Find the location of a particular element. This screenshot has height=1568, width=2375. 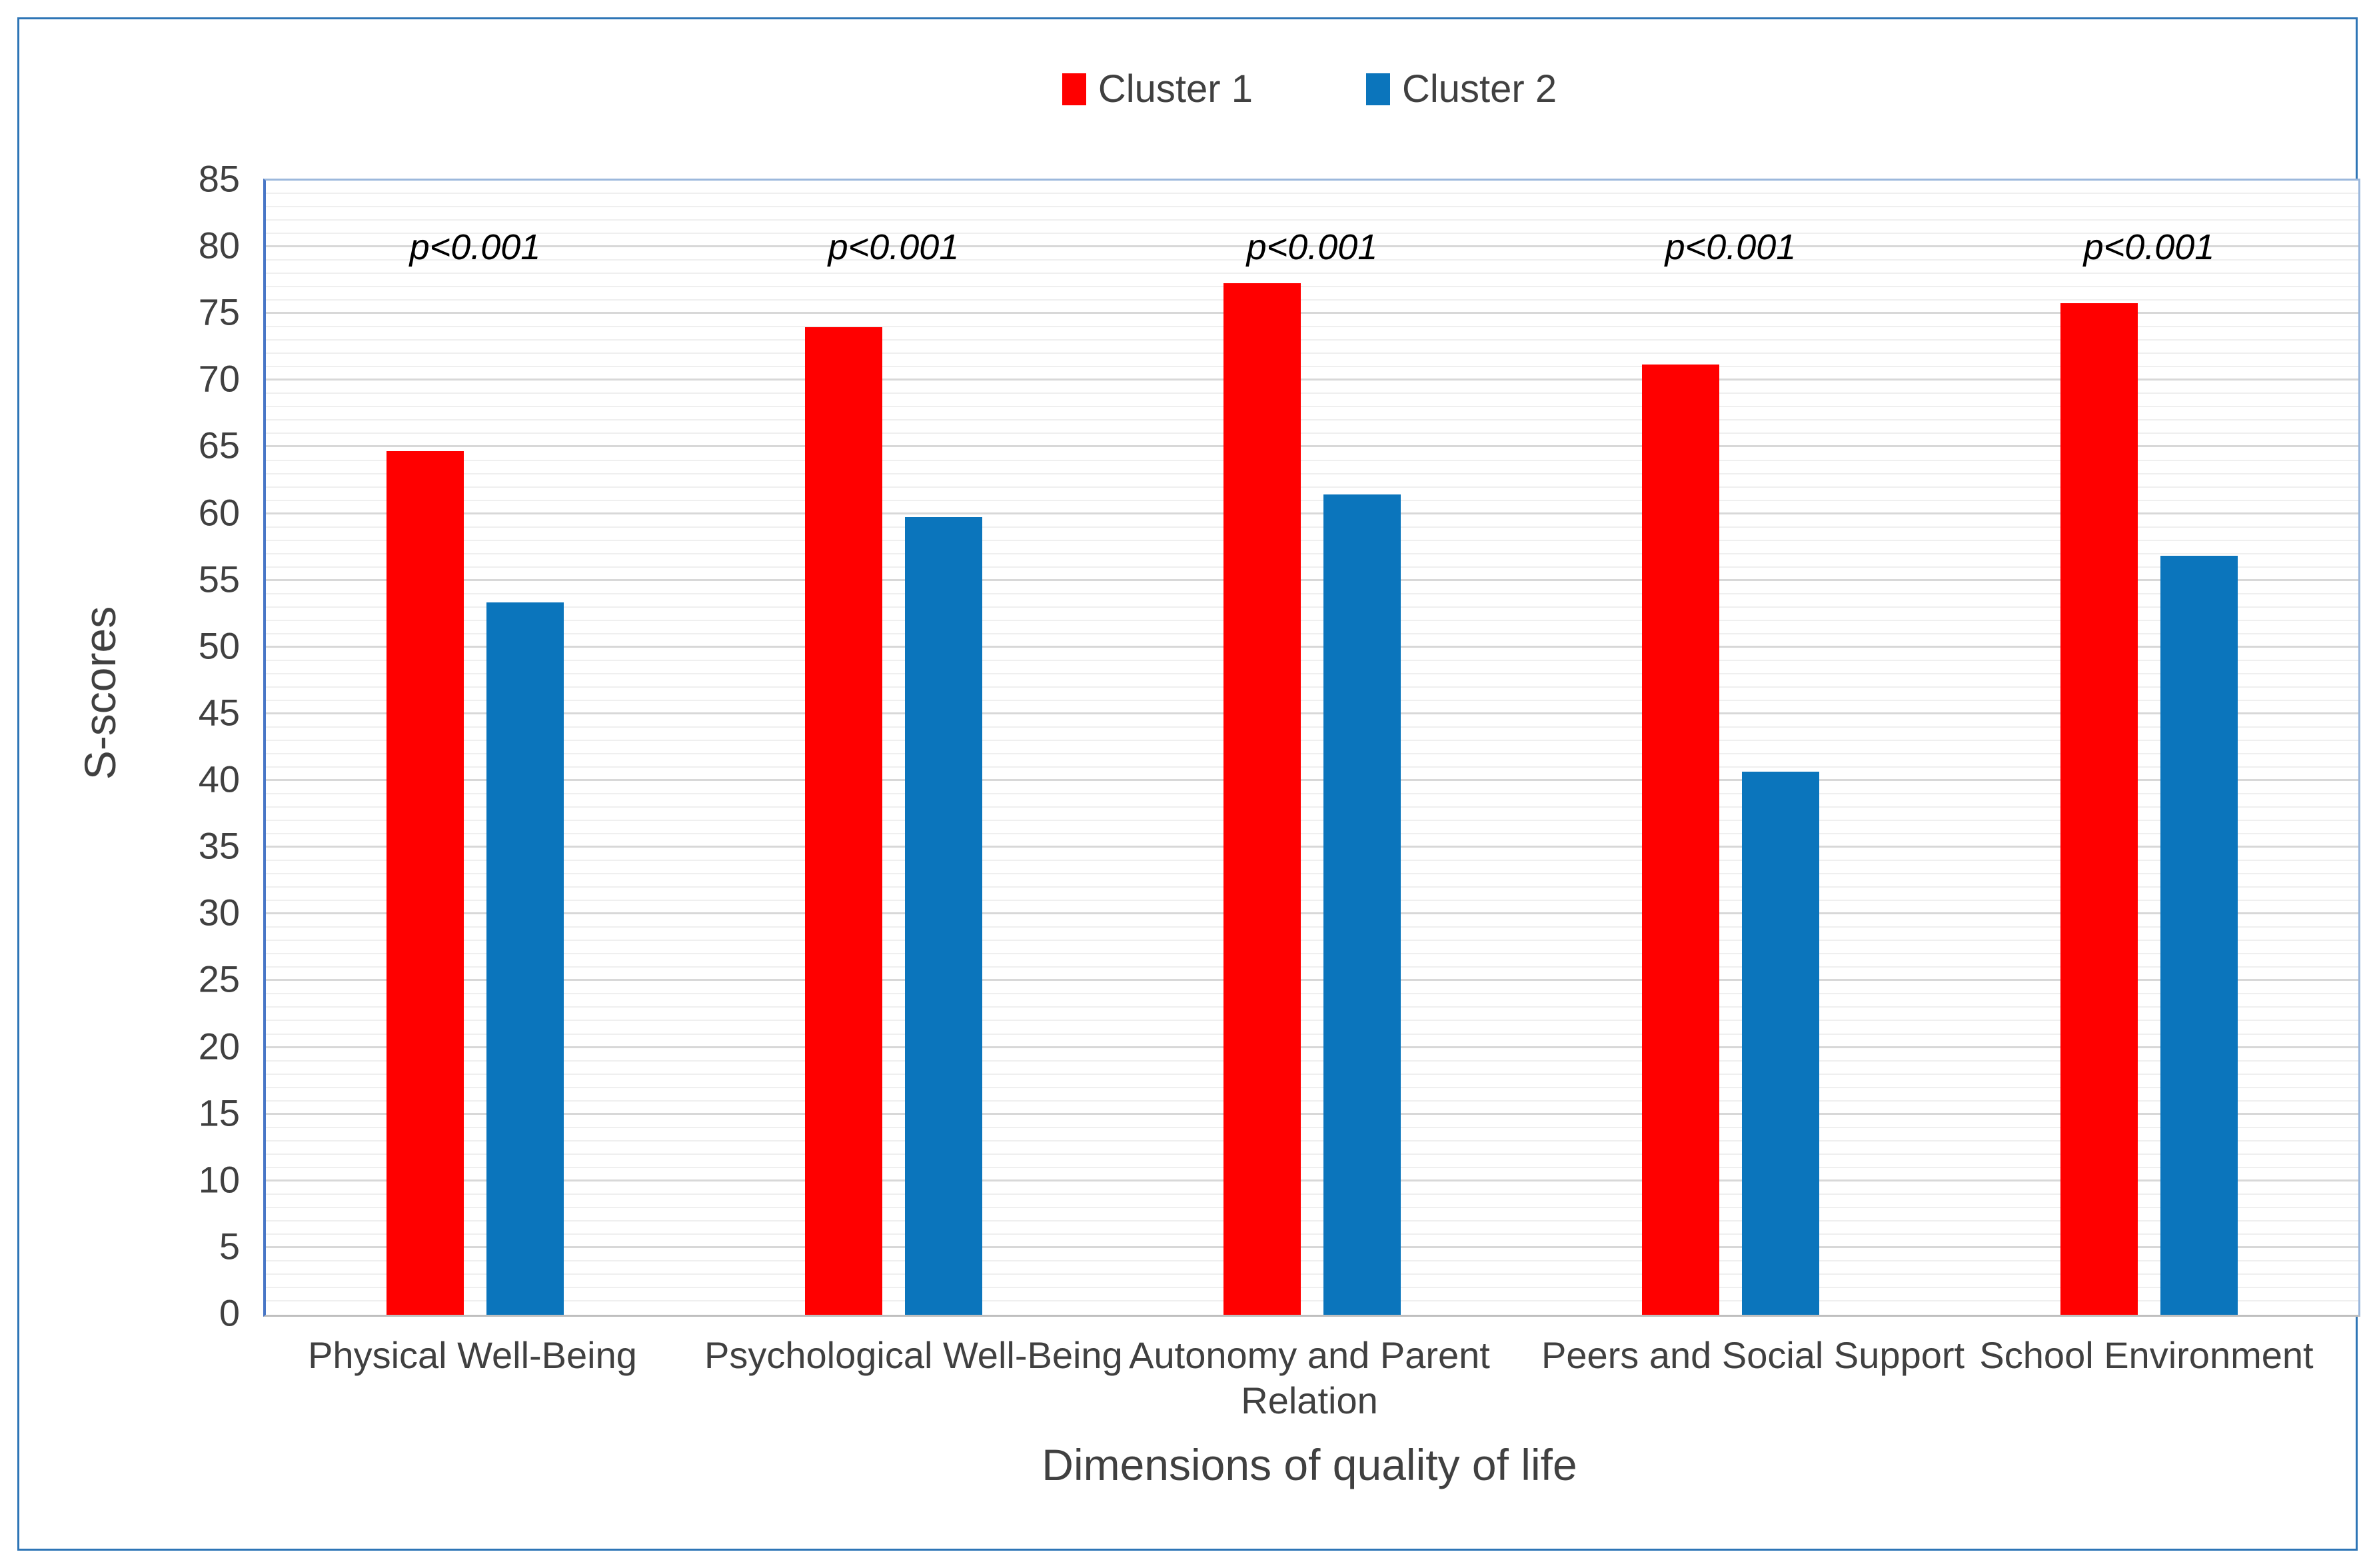

y-tick-label-15: 15 is located at coordinates (219, 1113).